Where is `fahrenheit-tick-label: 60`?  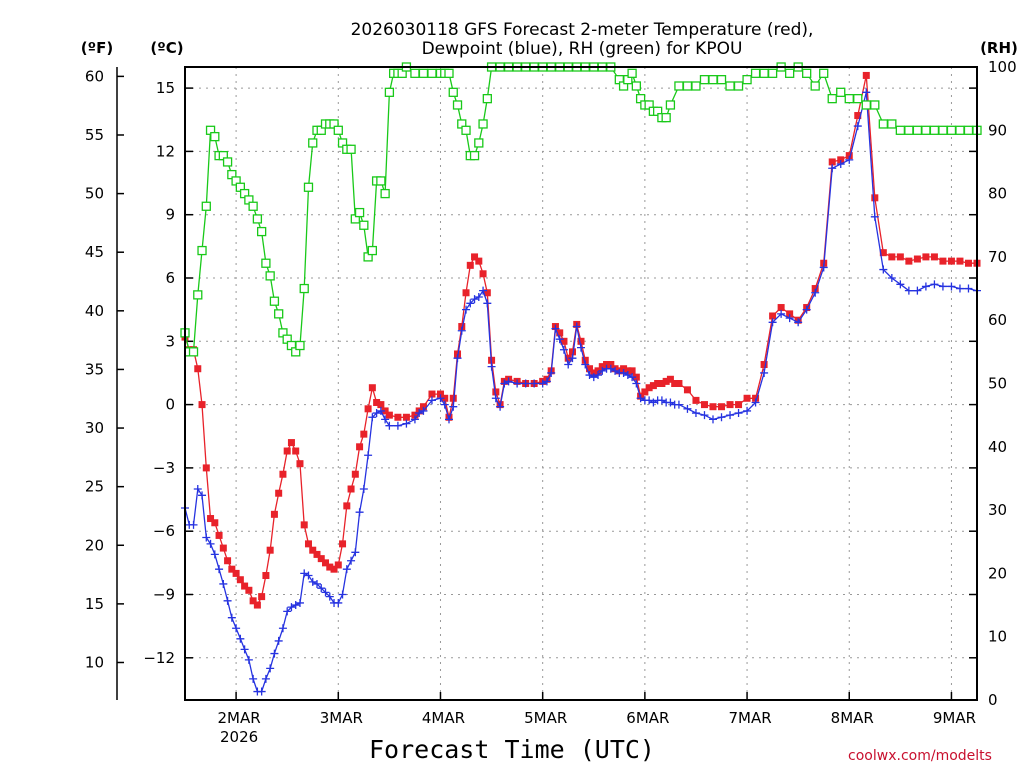 fahrenheit-tick-label: 60 is located at coordinates (94, 76).